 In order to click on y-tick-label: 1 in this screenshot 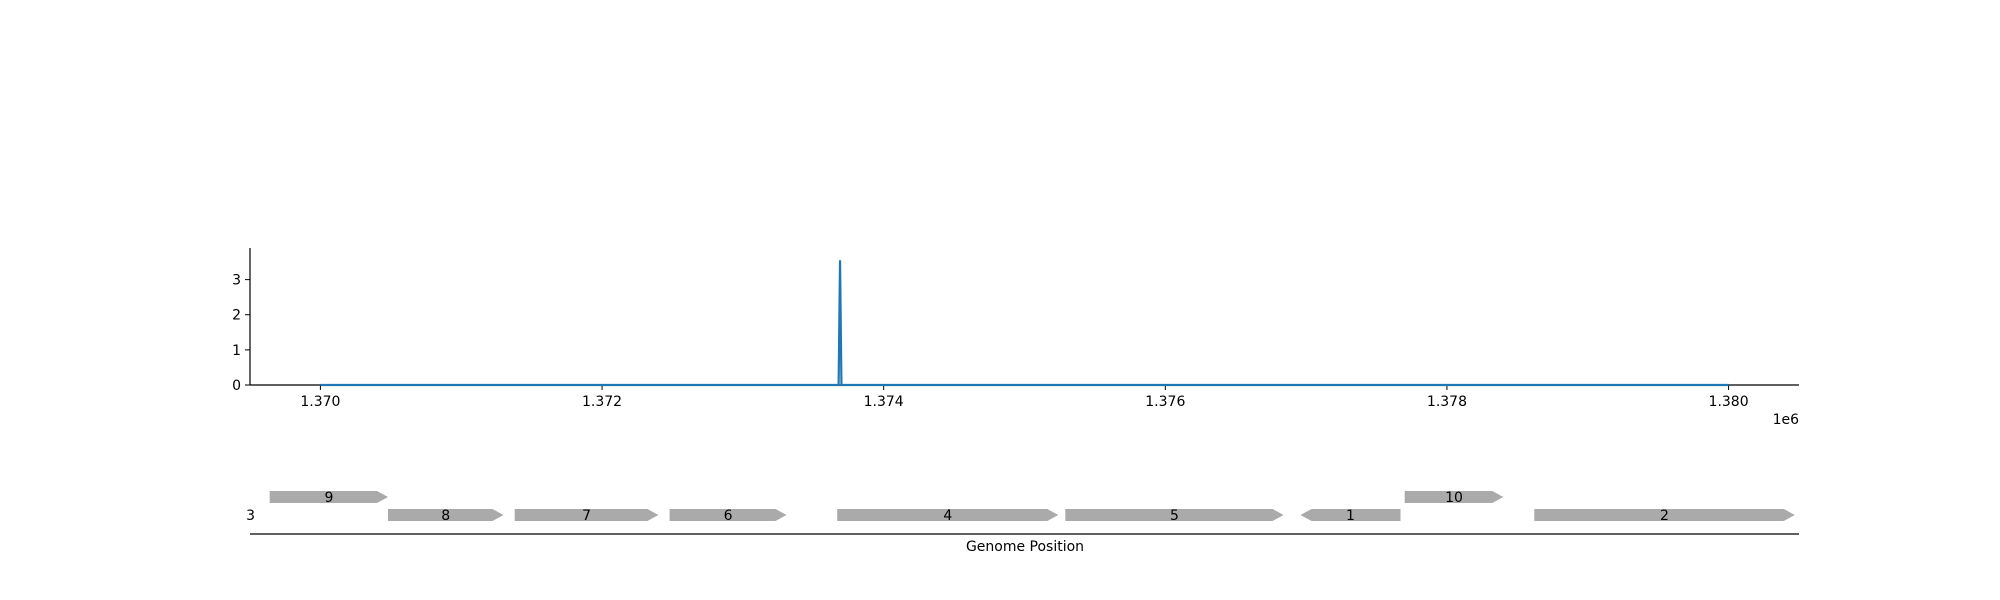, I will do `click(236, 351)`.